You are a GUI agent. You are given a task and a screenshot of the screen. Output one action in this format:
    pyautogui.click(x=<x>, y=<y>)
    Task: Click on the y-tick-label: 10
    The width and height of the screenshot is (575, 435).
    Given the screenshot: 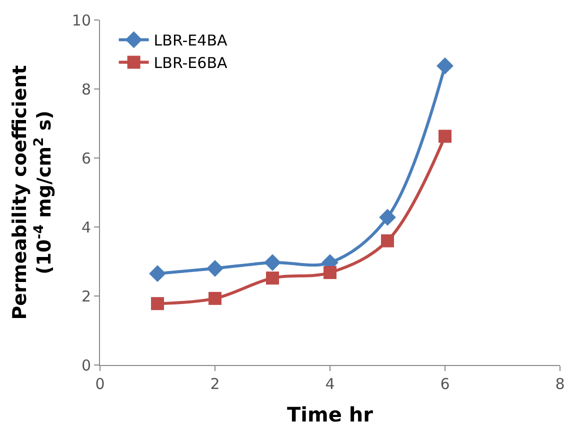 What is the action you would take?
    pyautogui.click(x=81, y=20)
    